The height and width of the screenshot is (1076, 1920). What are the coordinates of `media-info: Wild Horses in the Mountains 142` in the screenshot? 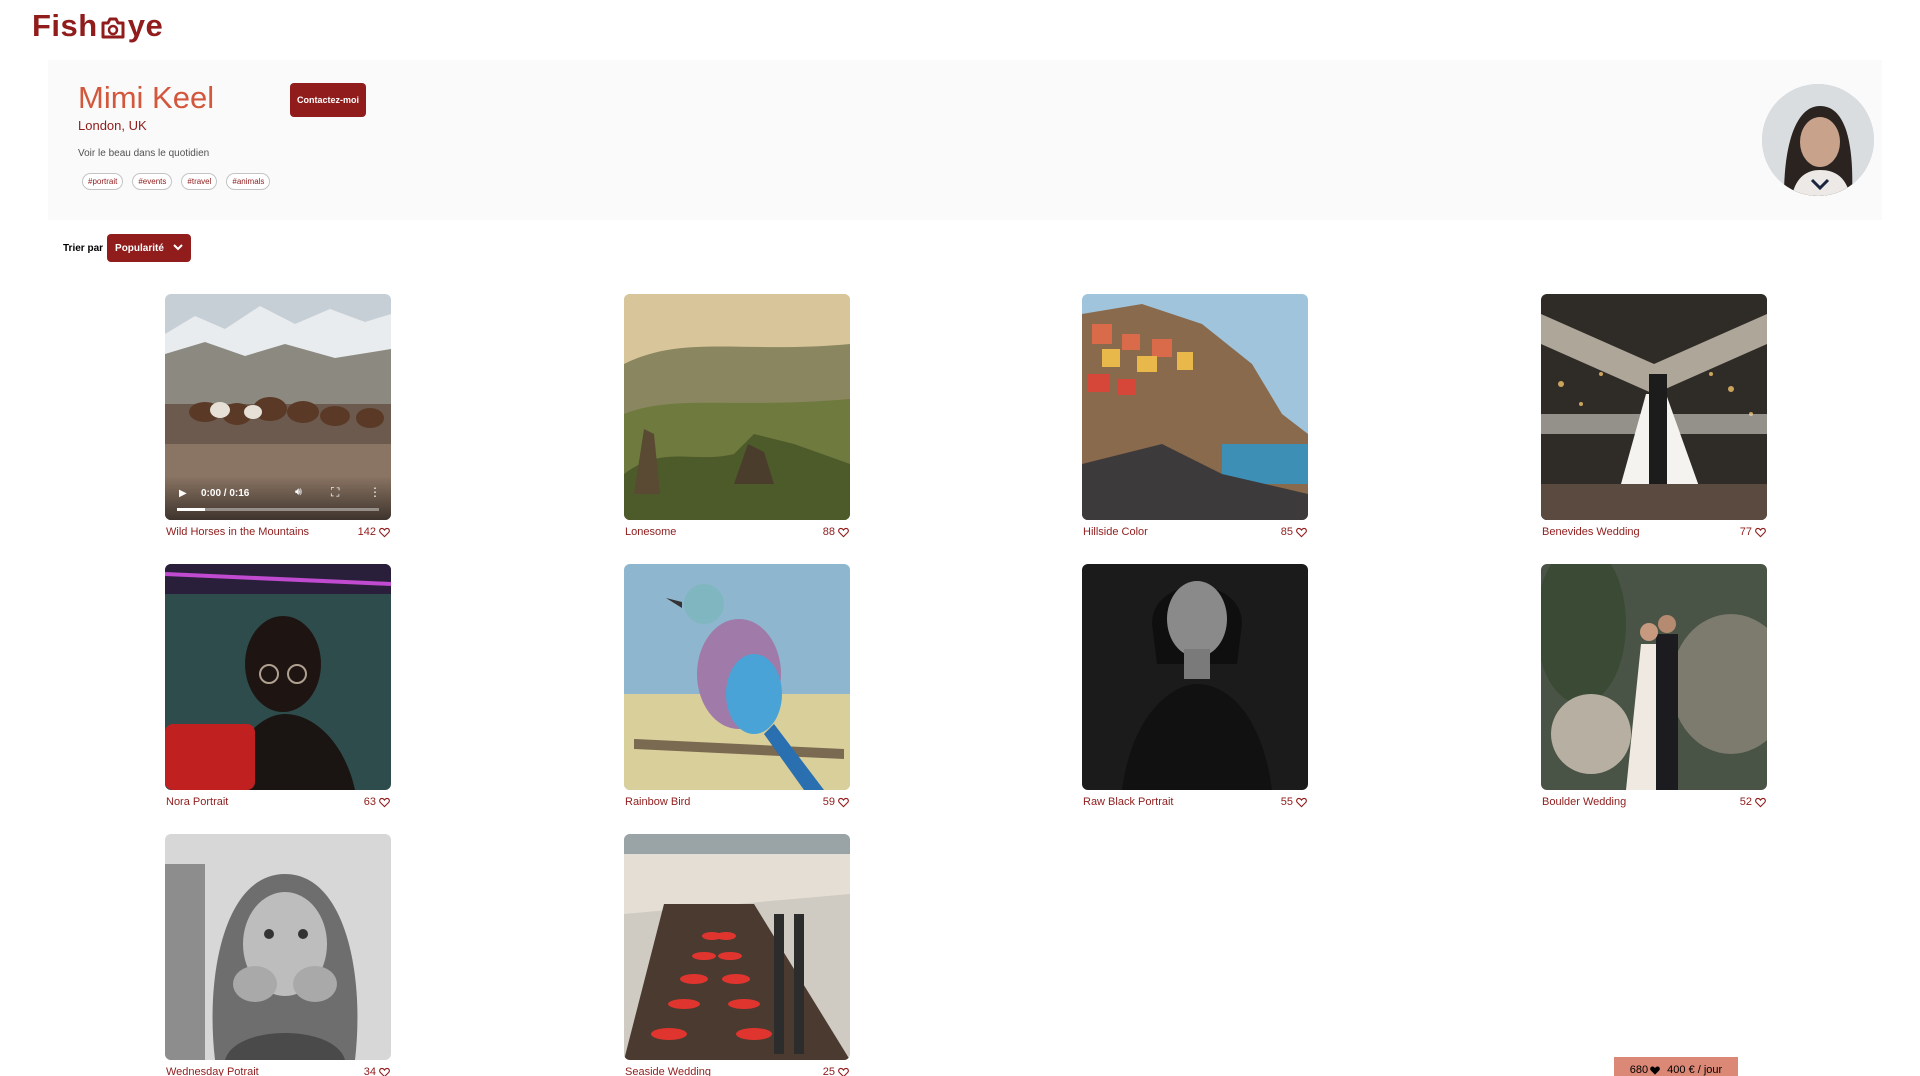 It's located at (278, 532).